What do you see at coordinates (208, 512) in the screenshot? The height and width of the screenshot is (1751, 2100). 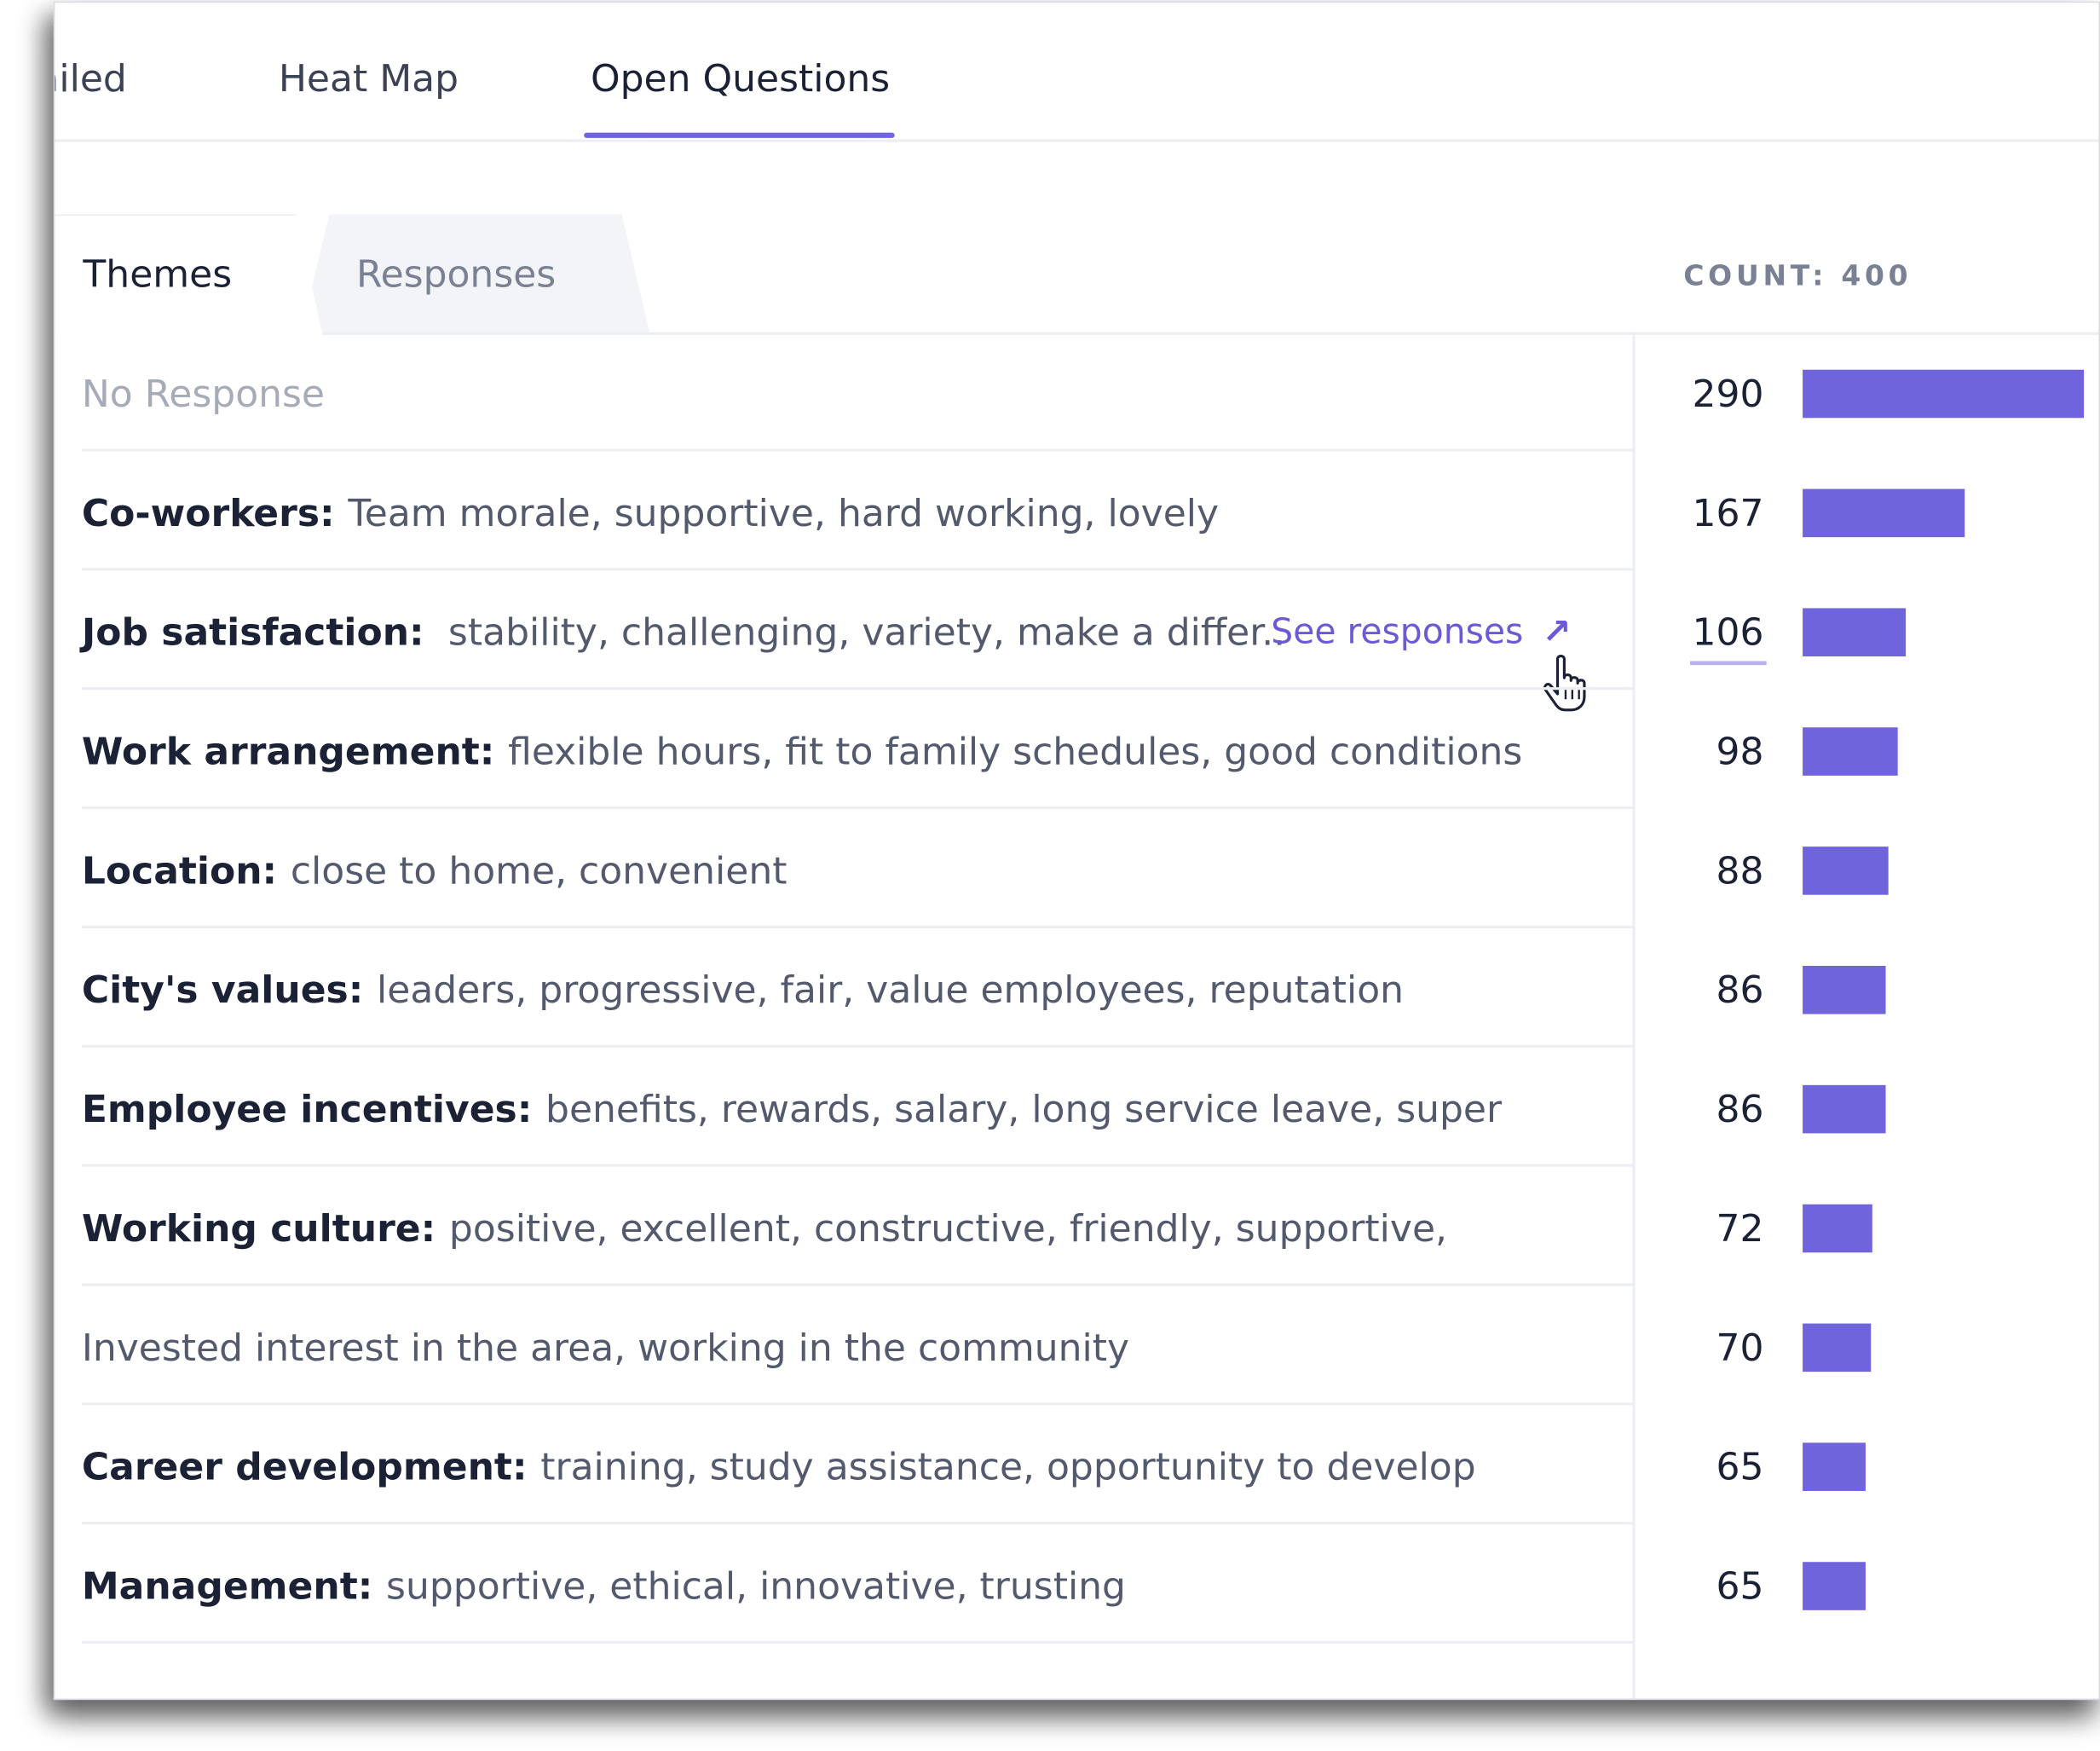 I see `theme-name: Co-workers:` at bounding box center [208, 512].